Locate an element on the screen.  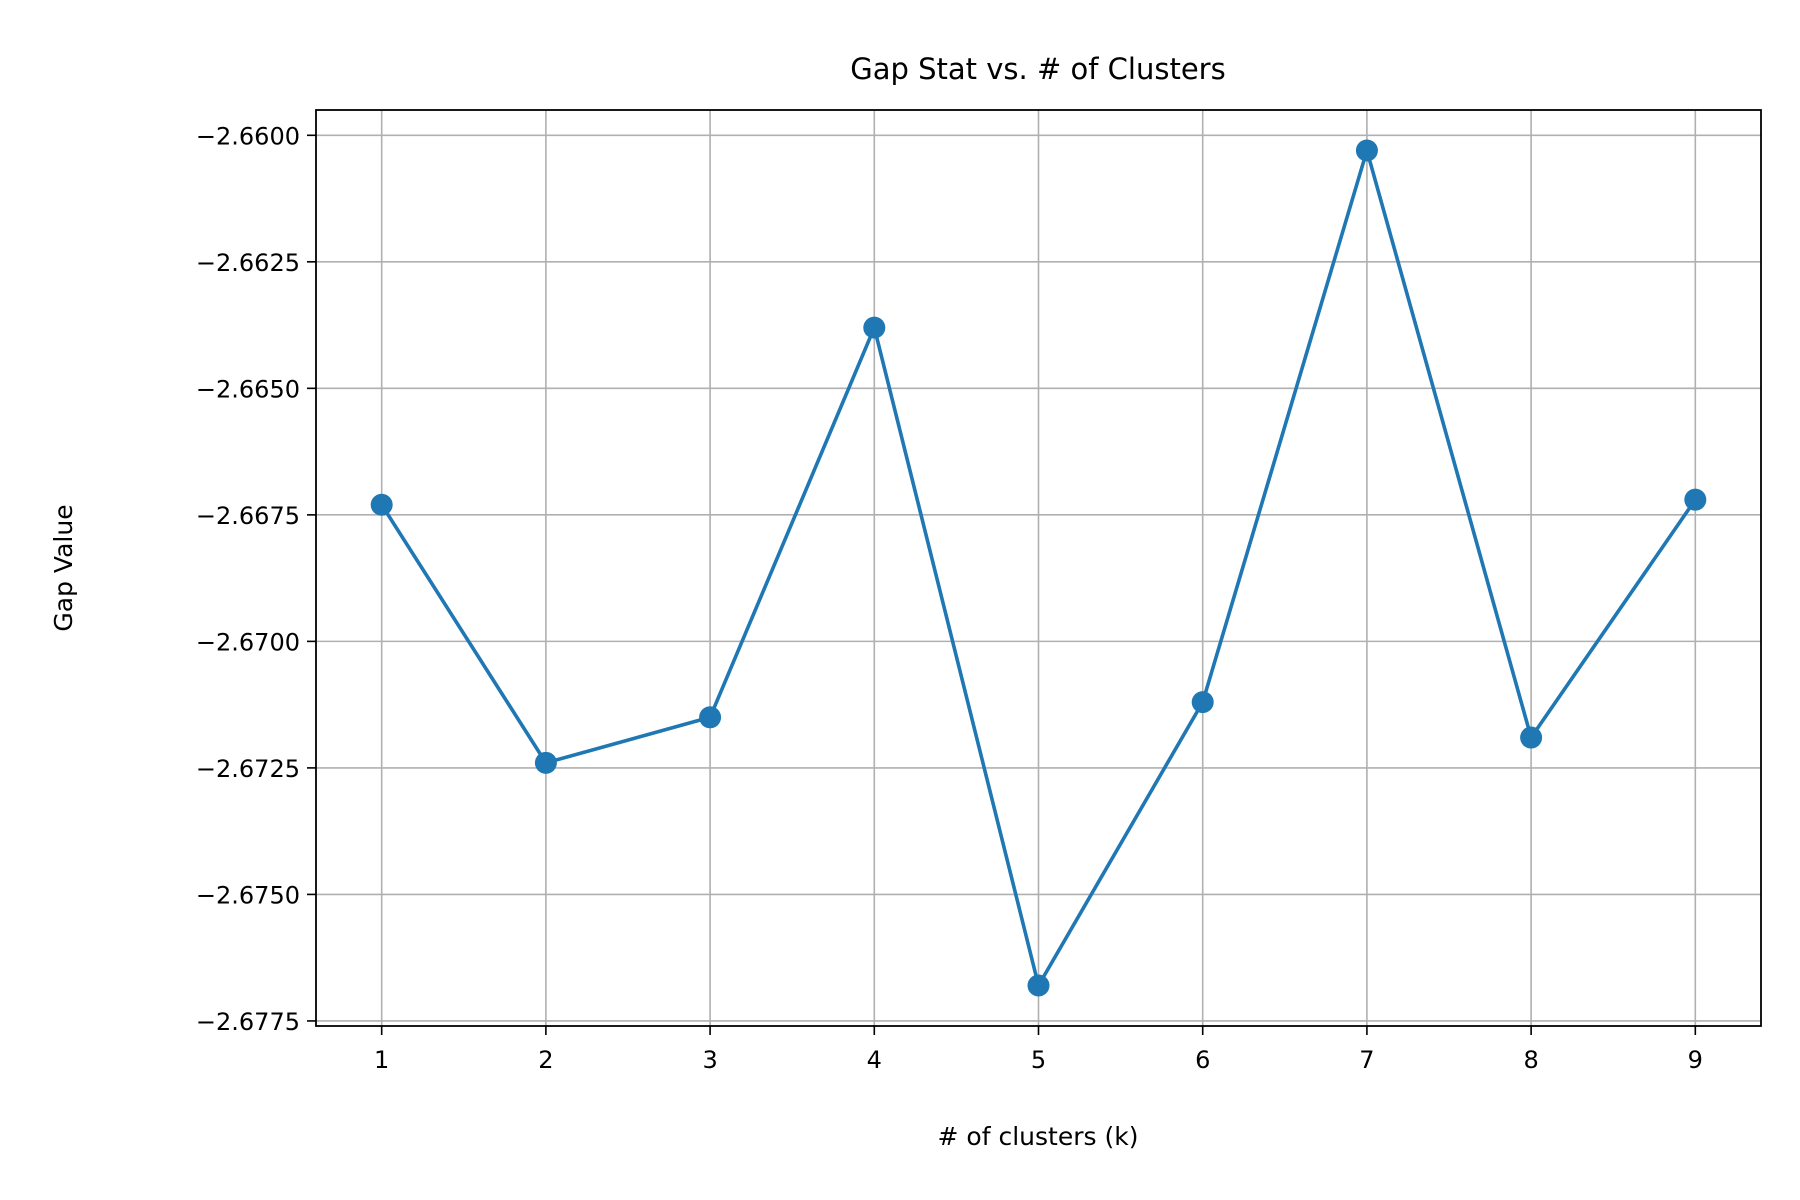
y-tick-label: −2.6675 is located at coordinates (248, 516).